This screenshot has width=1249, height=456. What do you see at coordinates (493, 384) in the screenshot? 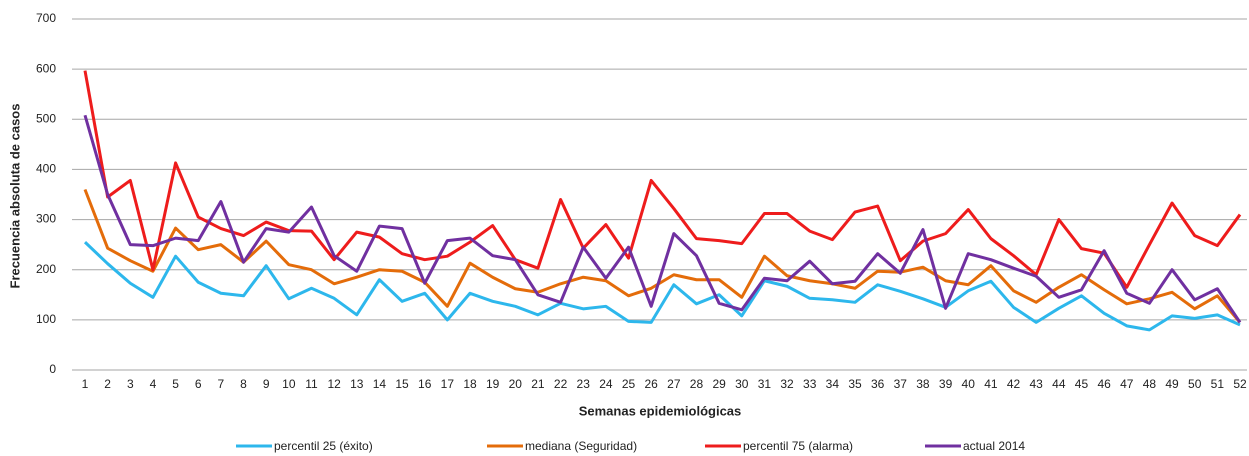
I see `x-tick-label: 19` at bounding box center [493, 384].